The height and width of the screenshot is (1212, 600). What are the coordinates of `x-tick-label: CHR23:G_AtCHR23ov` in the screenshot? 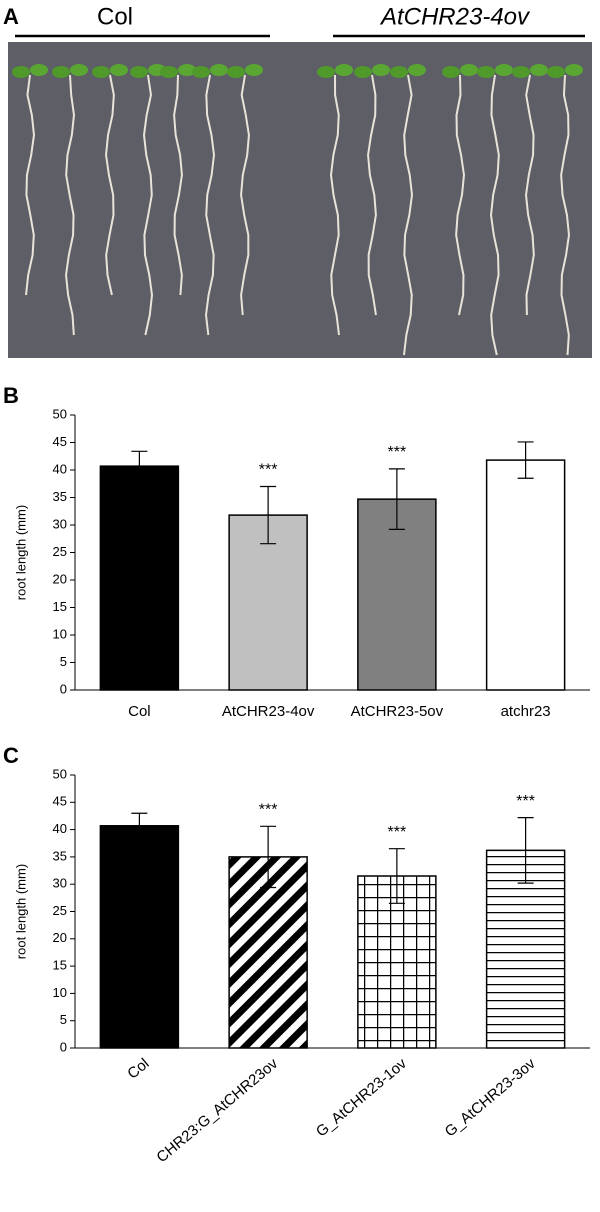 It's located at (217, 1110).